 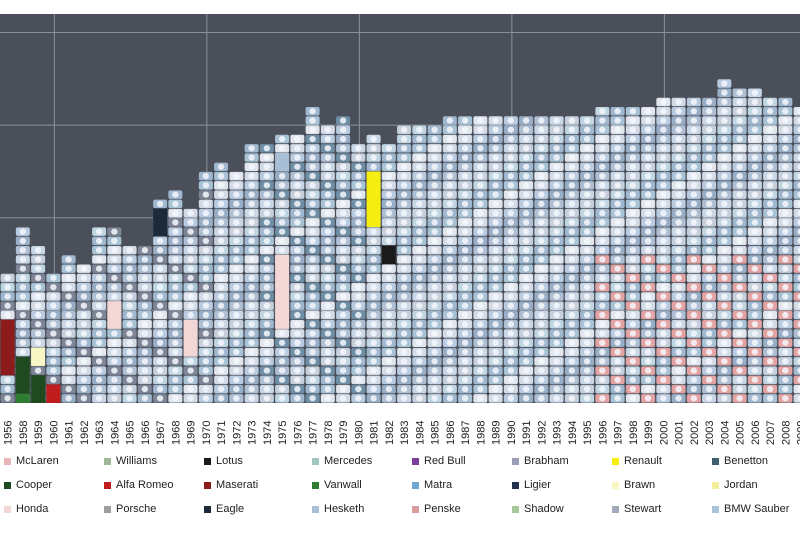 I want to click on highlight-cooper-1958, so click(x=22, y=375).